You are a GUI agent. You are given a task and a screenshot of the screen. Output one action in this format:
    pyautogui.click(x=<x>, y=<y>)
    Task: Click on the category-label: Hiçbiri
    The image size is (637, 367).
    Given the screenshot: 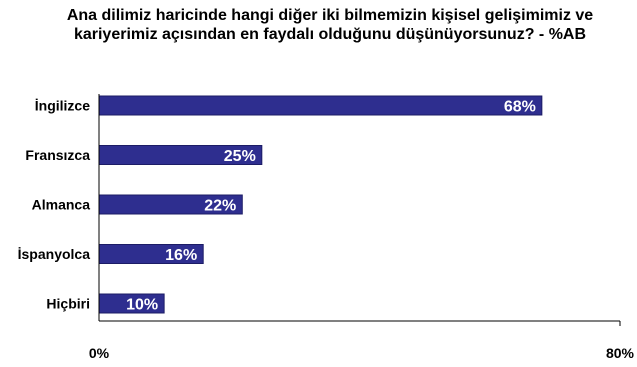 What is the action you would take?
    pyautogui.click(x=68, y=304)
    